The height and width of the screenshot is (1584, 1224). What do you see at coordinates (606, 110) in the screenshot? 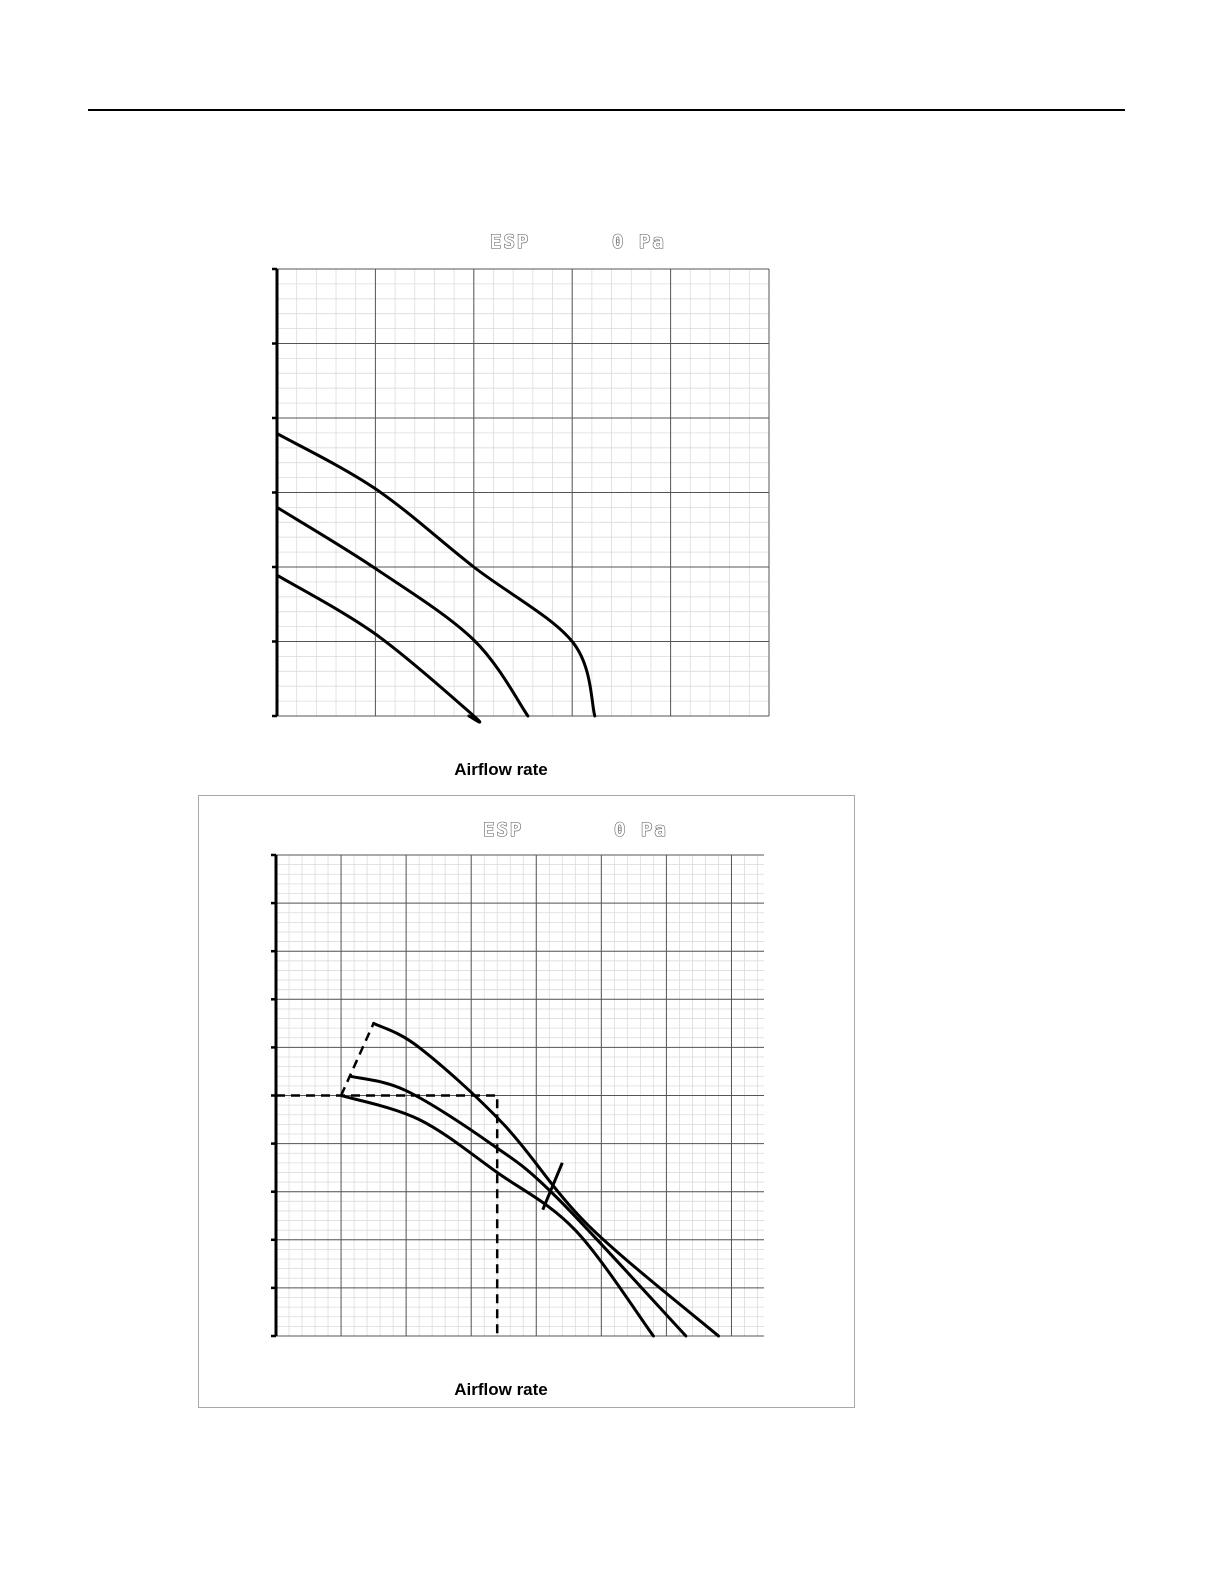
I see `header-rule` at bounding box center [606, 110].